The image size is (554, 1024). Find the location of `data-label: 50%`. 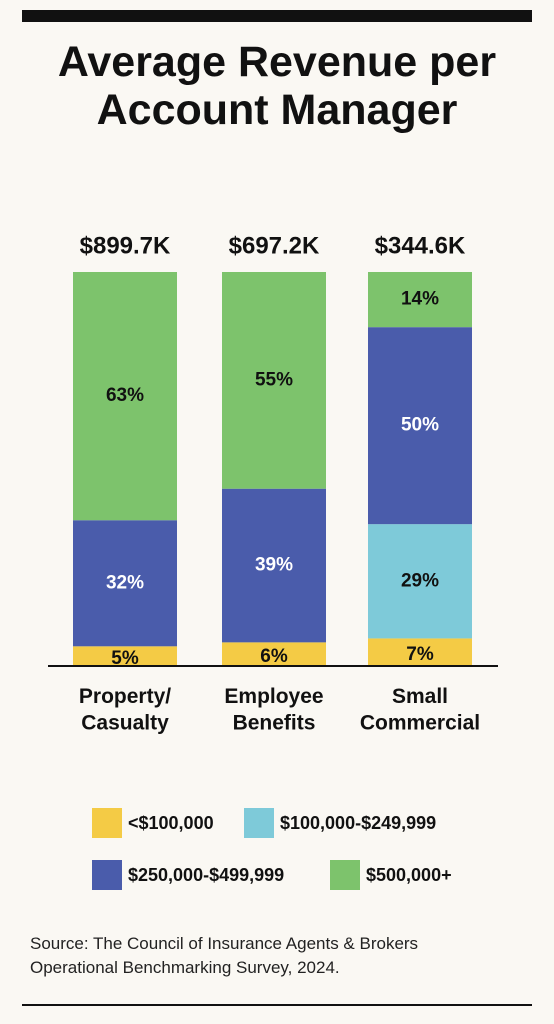

data-label: 50% is located at coordinates (420, 425).